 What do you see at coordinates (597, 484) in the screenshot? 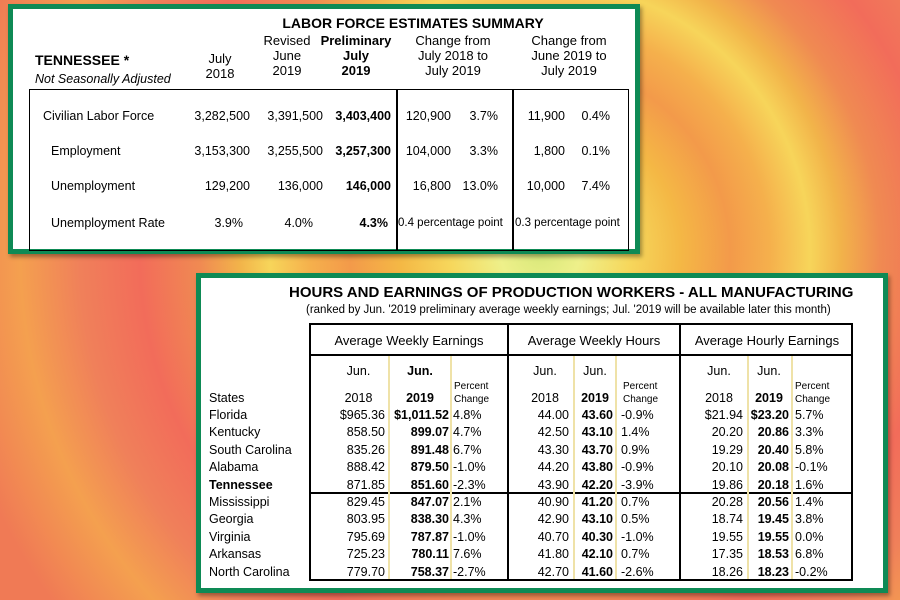
I see `table-cell: 42.20` at bounding box center [597, 484].